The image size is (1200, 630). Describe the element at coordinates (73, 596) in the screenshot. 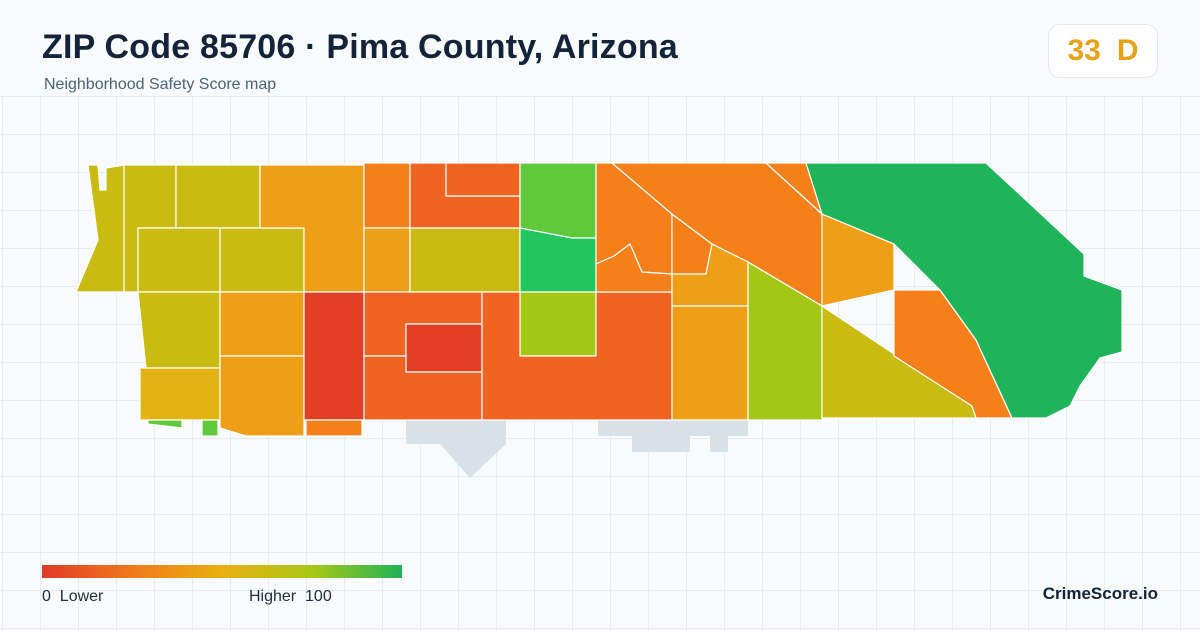

I see `legend-min-label: 0 Lower` at that location.